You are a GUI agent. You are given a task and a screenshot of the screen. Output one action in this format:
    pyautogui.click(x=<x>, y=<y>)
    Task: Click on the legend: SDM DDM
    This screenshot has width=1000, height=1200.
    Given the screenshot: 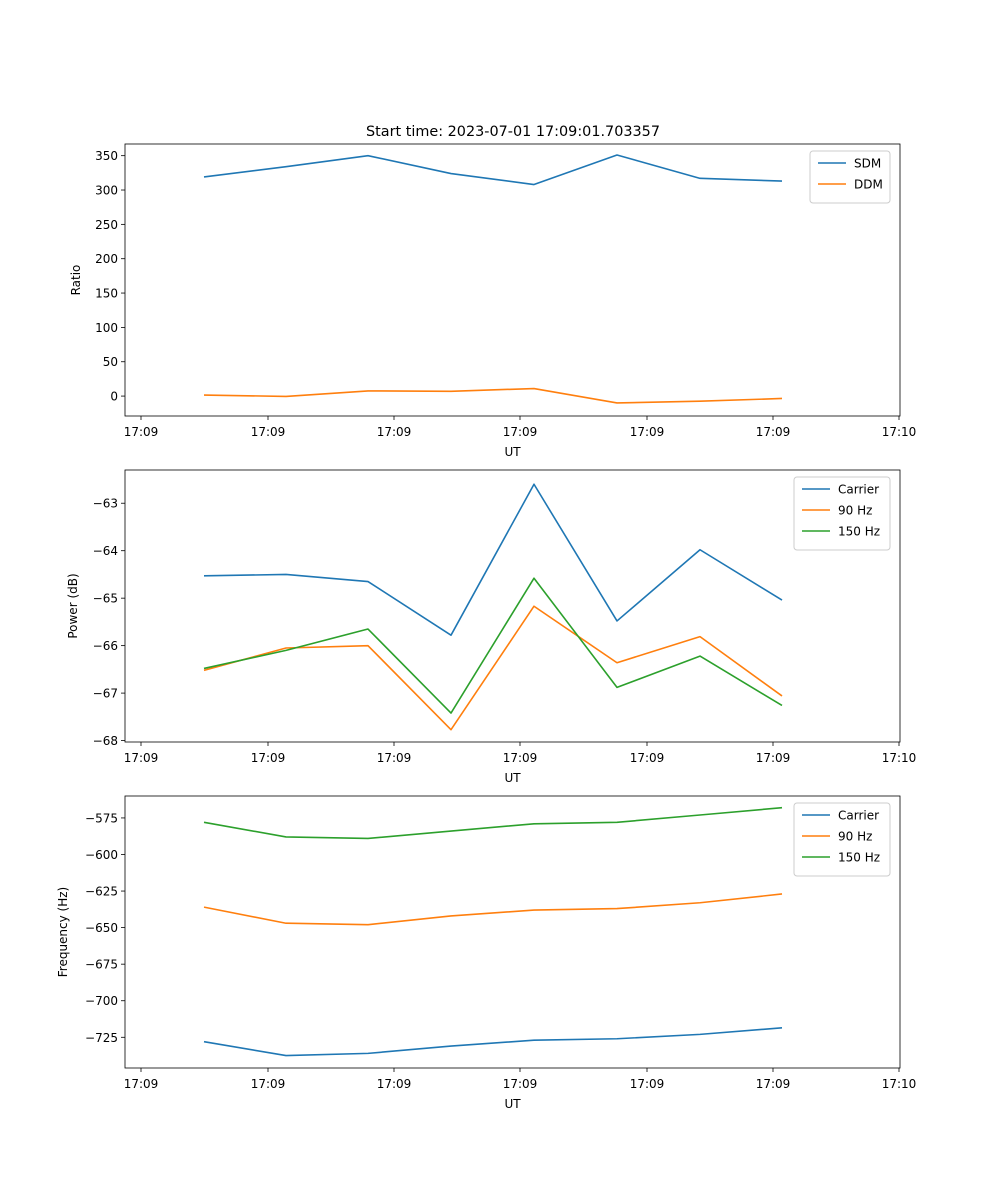 What is the action you would take?
    pyautogui.click(x=850, y=177)
    